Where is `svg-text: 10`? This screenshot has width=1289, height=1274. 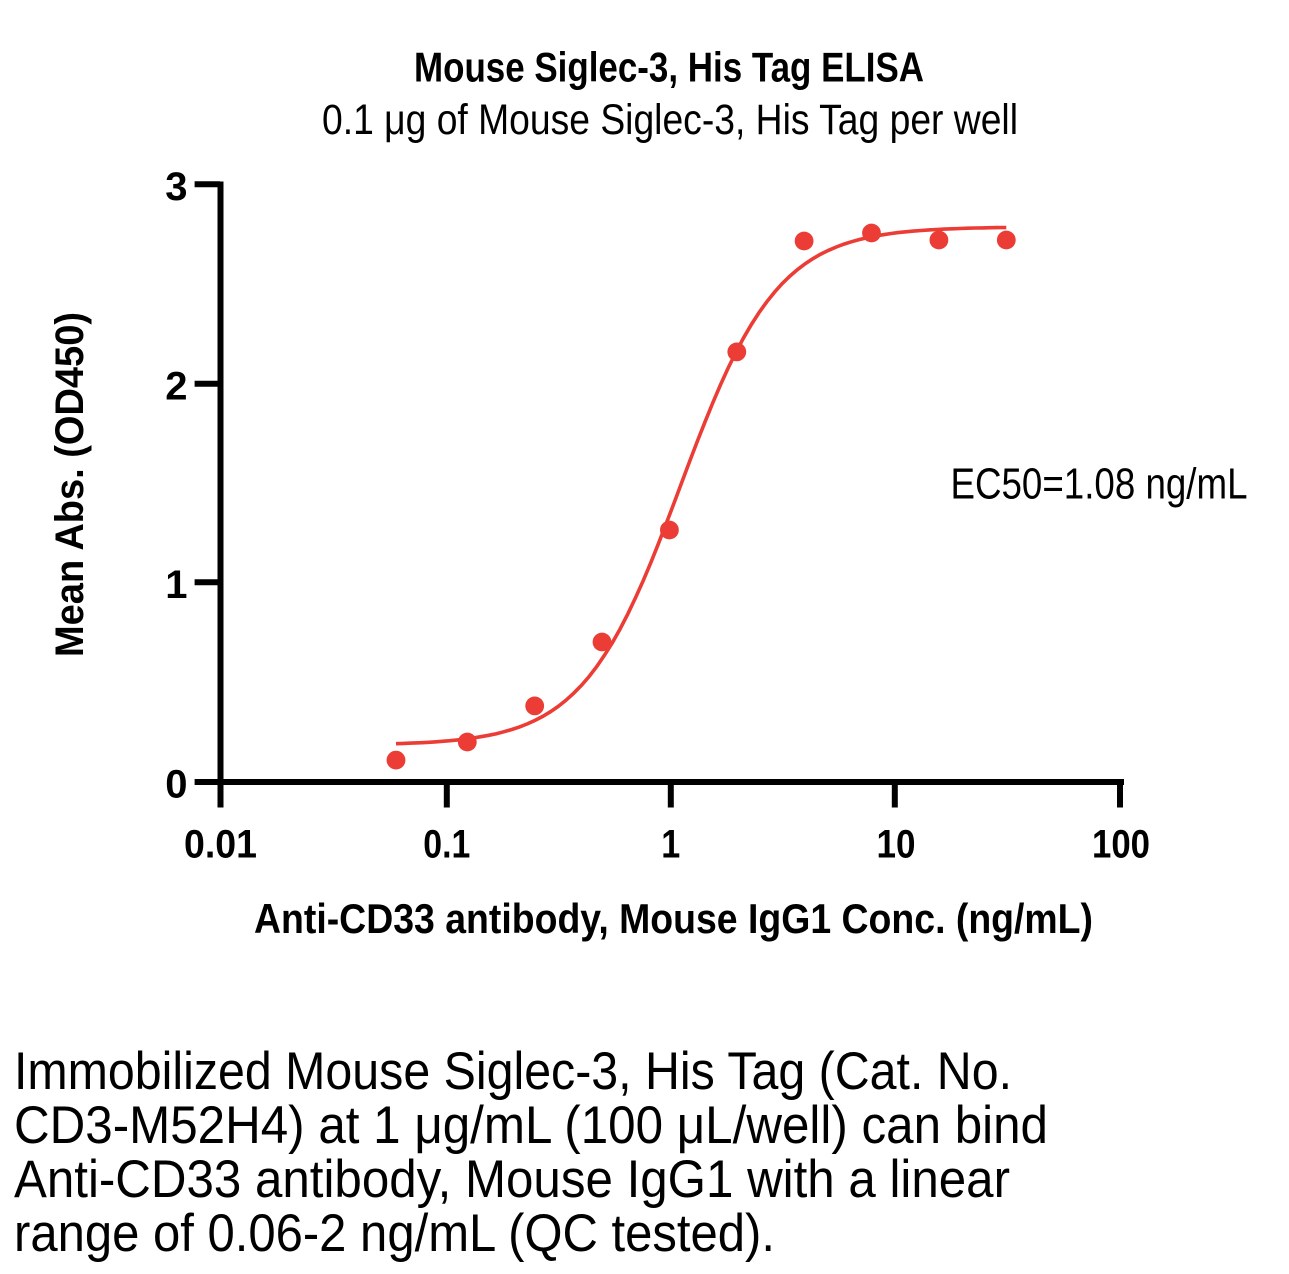
svg-text: 10 is located at coordinates (896, 845).